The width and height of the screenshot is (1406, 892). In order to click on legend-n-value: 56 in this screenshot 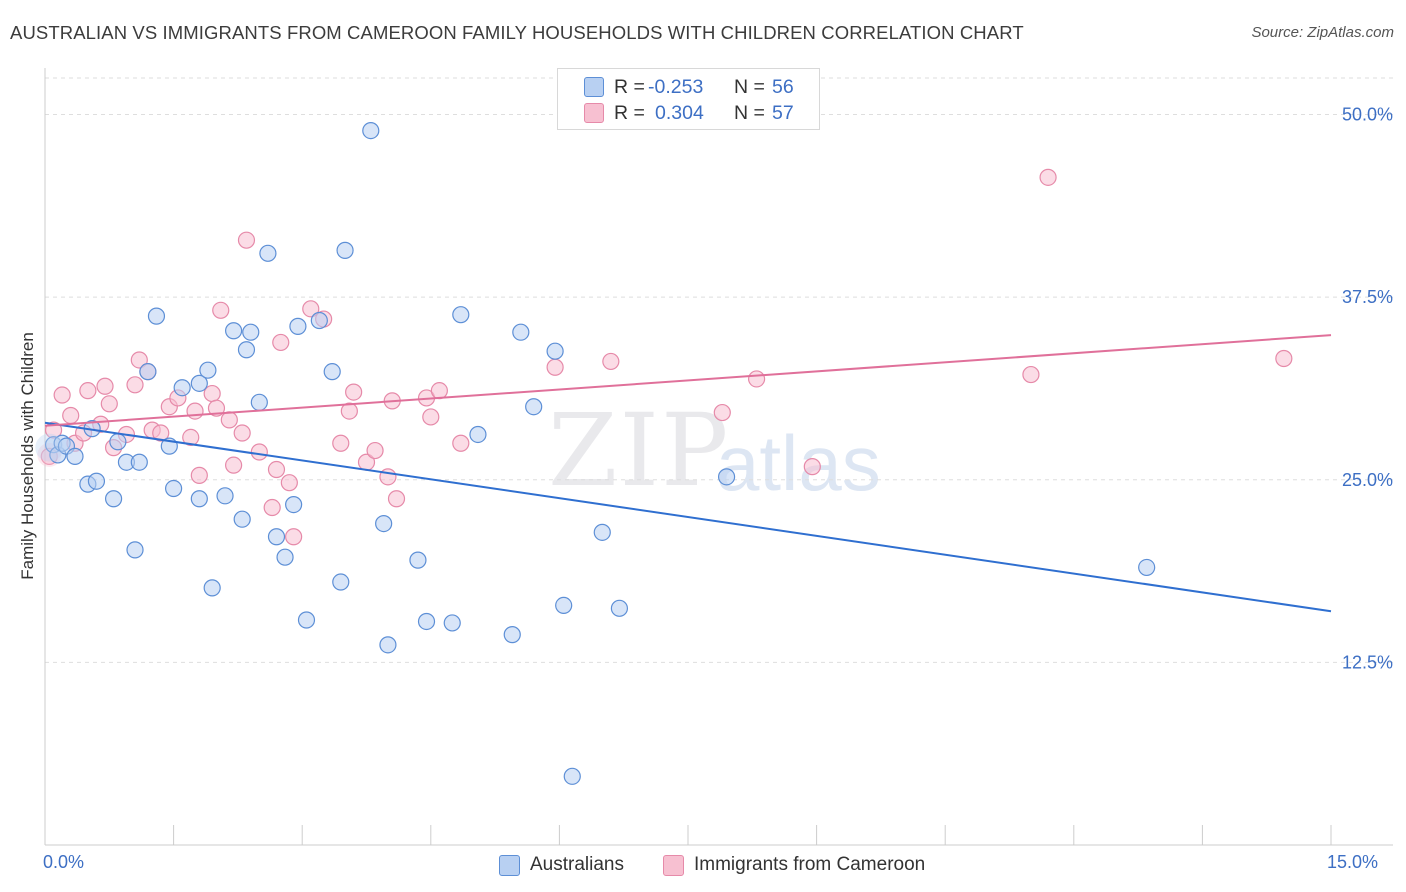, I will do `click(783, 86)`.